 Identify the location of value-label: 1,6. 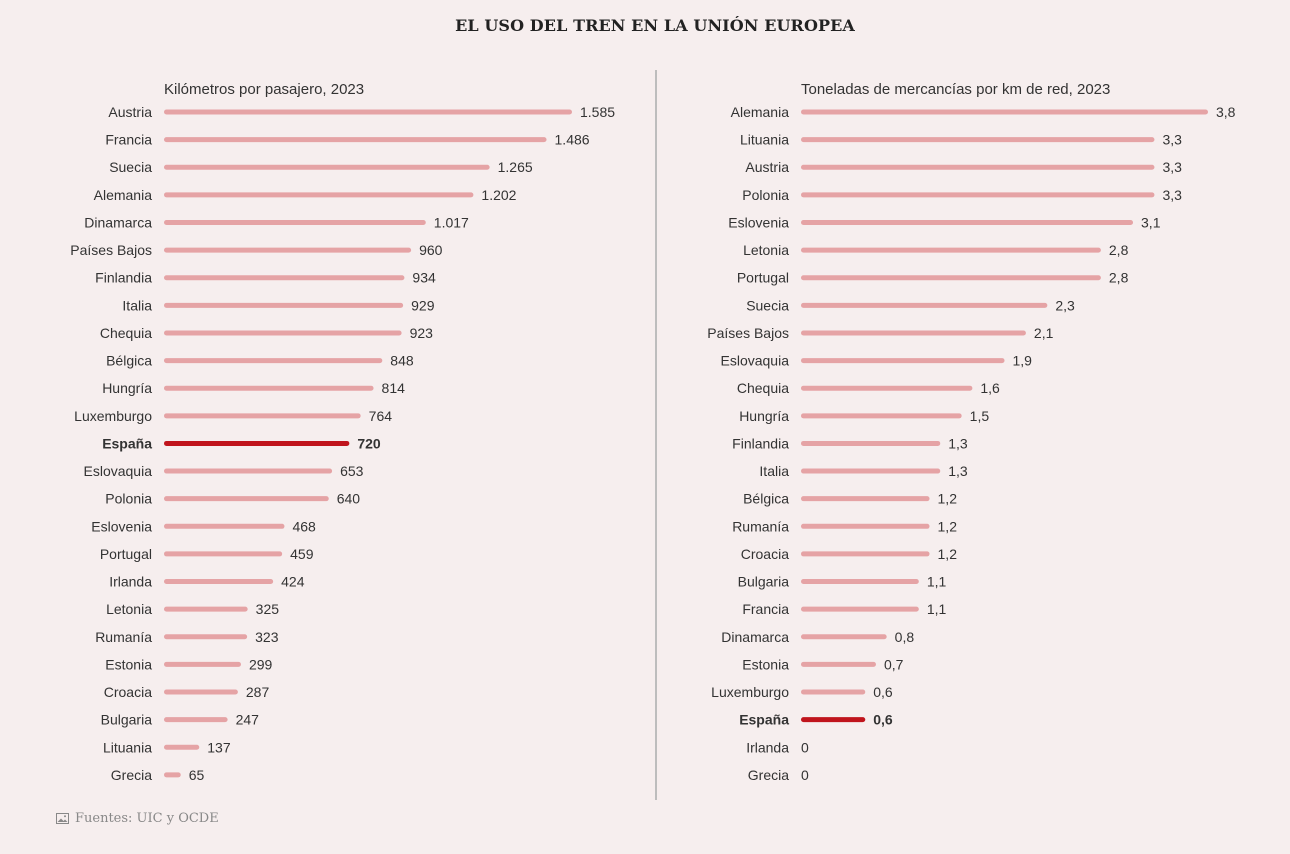
(990, 388).